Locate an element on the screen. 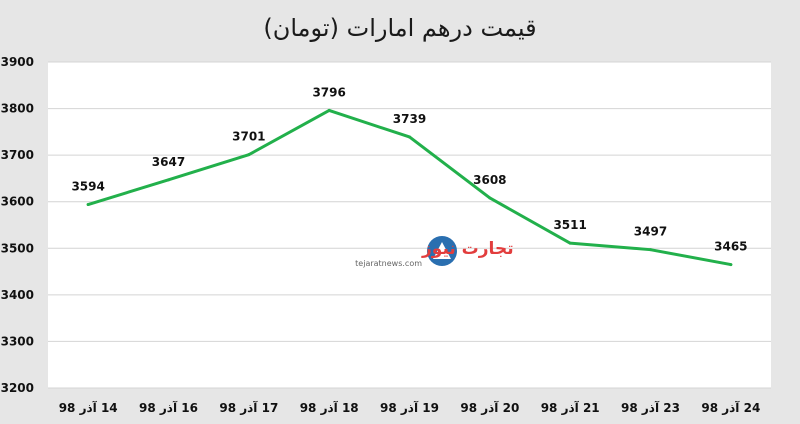 The width and height of the screenshot is (800, 424). x-tick-label: 18 آذر 98 is located at coordinates (329, 407).